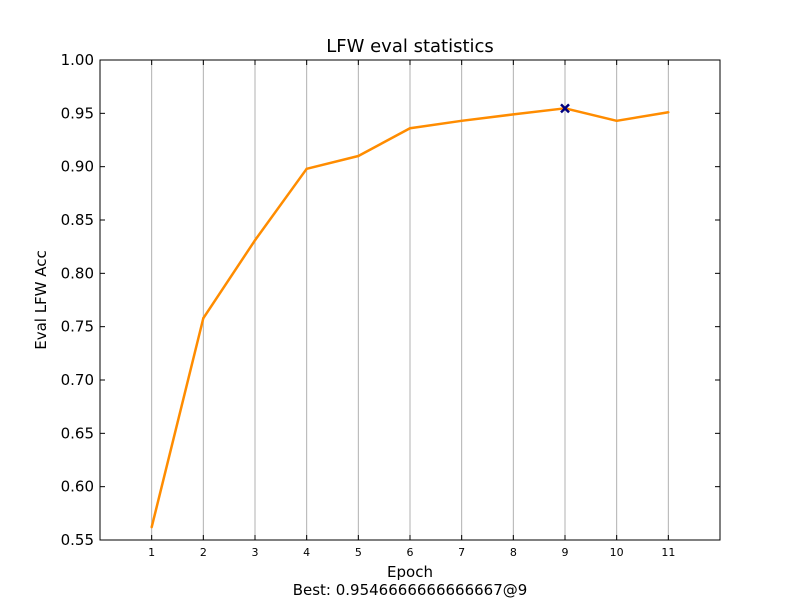  What do you see at coordinates (41, 300) in the screenshot?
I see `y-axis-label: Eval LFW Acc` at bounding box center [41, 300].